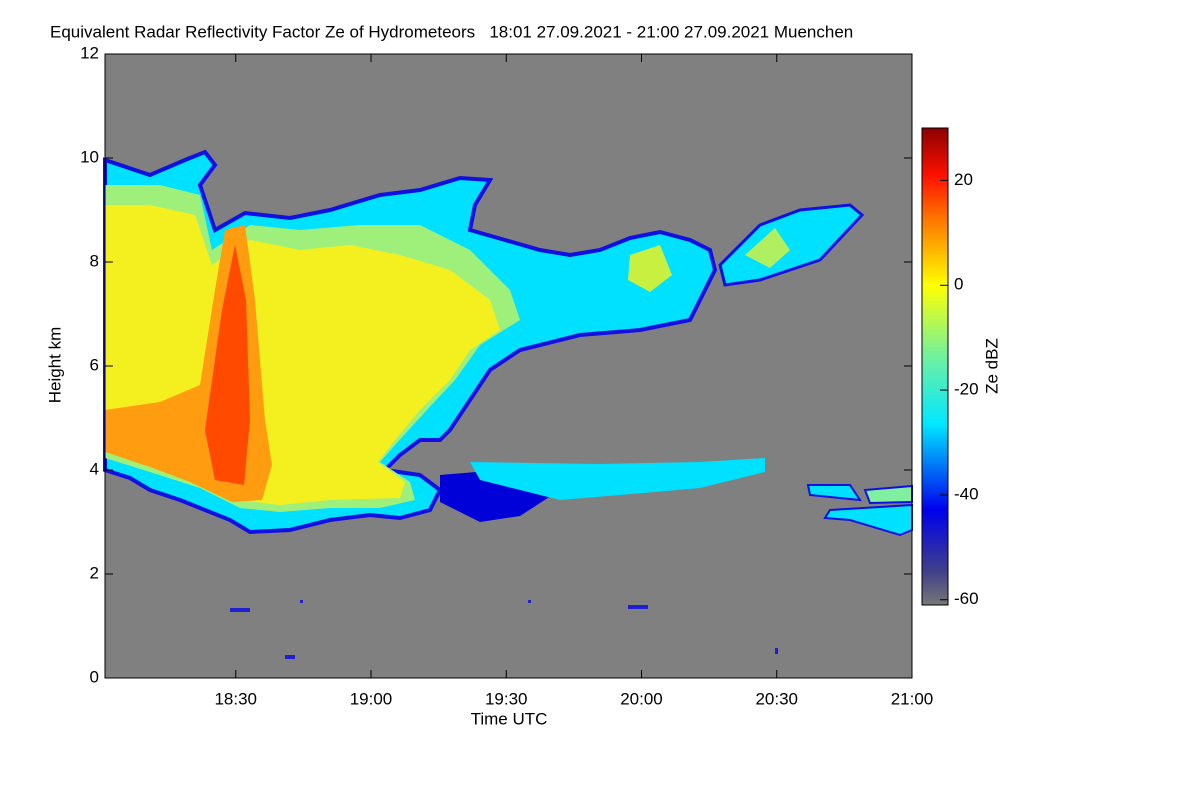  Describe the element at coordinates (94, 468) in the screenshot. I see `y-tick-label: 4` at that location.